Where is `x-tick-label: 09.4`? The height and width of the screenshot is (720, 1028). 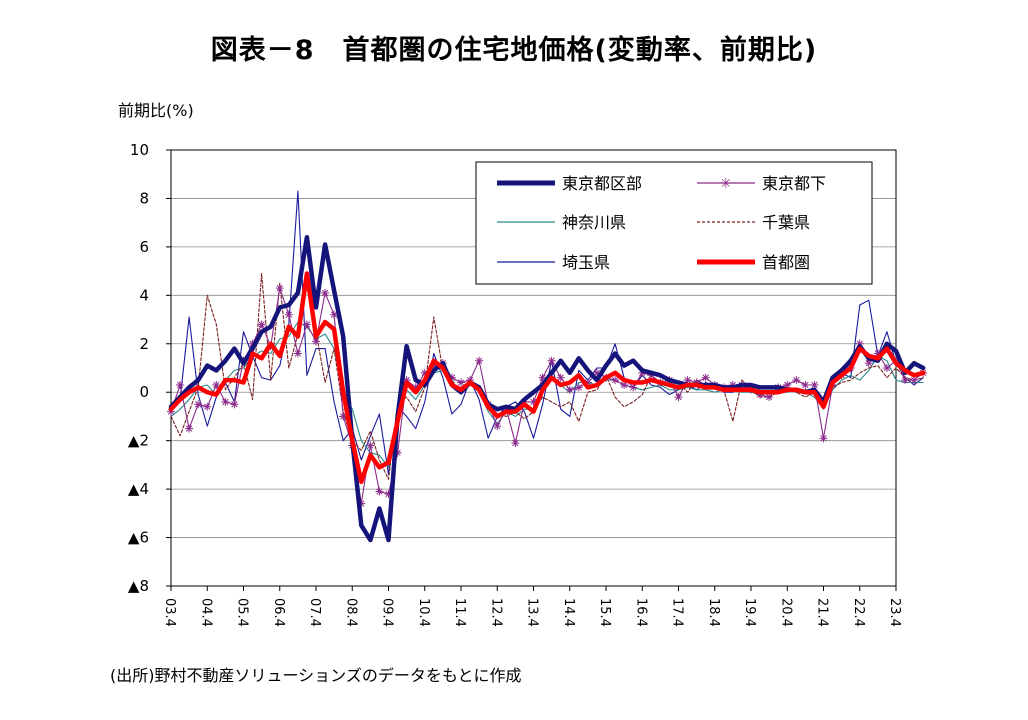
x-tick-label: 09.4 is located at coordinates (387, 612).